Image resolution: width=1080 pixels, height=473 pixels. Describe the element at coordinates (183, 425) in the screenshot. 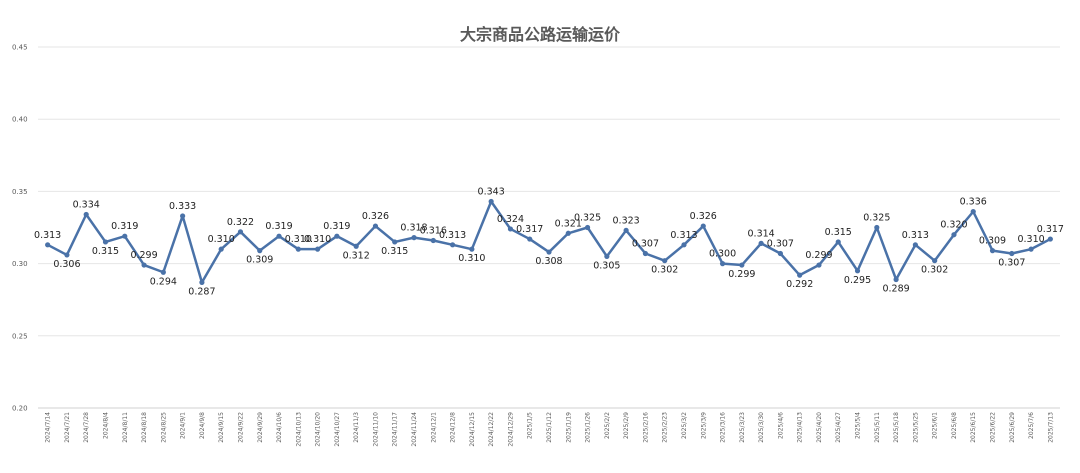

I see `x-tick-label: 2024/9/1` at that location.